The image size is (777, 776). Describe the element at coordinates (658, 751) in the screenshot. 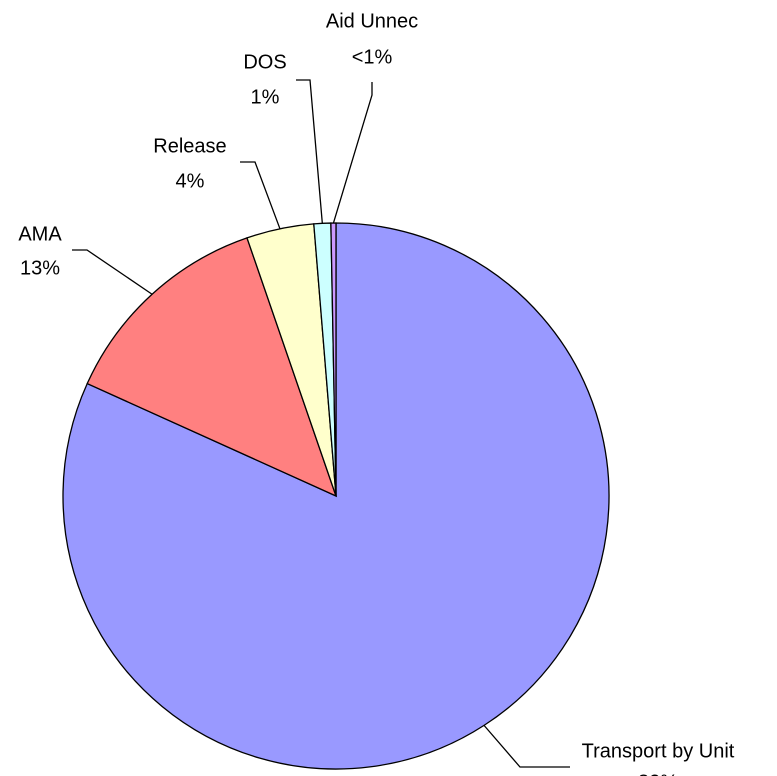

I see `slice-label: Transport by Unit` at that location.